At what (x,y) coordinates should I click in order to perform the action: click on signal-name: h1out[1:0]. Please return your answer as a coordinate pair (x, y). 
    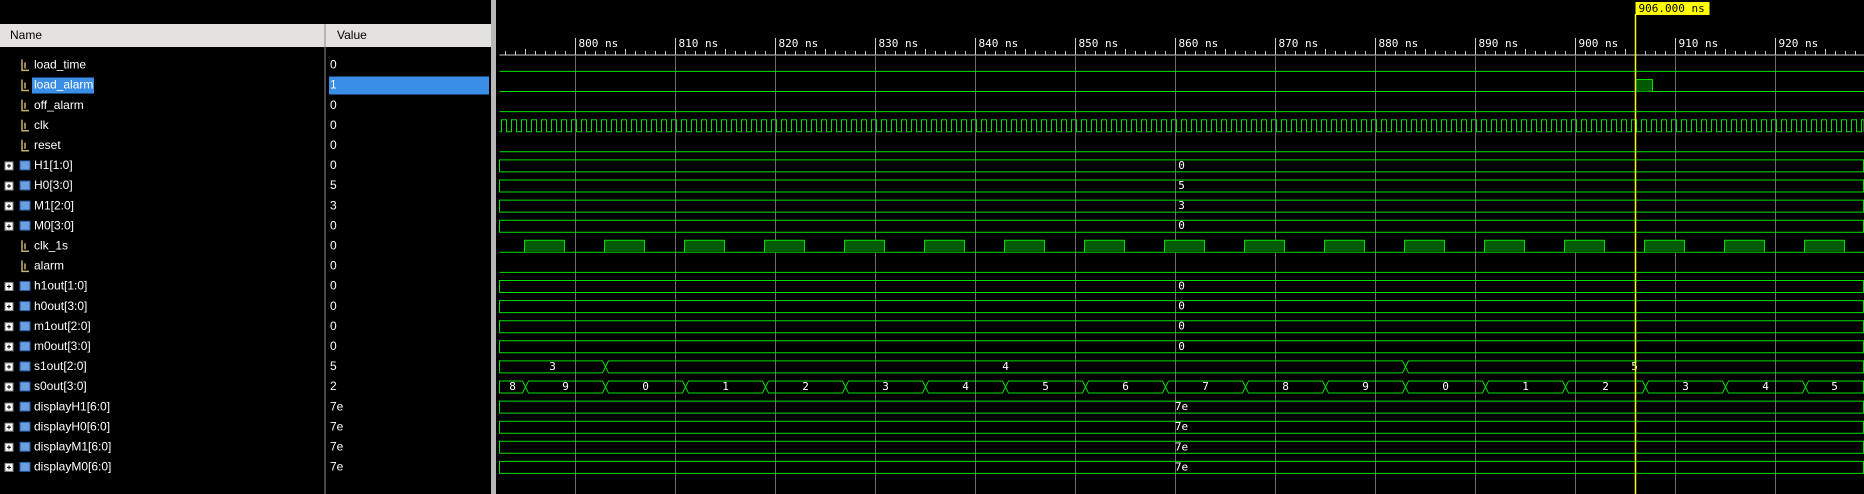
    Looking at the image, I should click on (60, 286).